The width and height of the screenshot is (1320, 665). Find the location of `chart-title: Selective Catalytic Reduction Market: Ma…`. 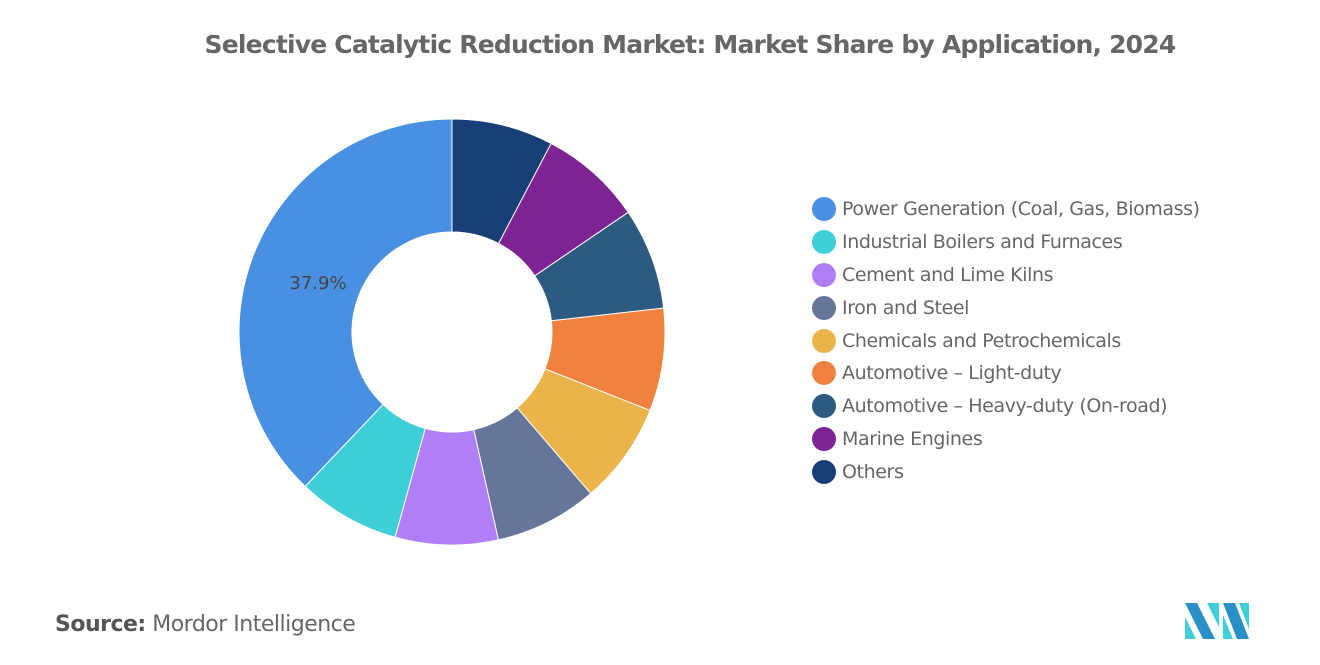

chart-title: Selective Catalytic Reduction Market: Ma… is located at coordinates (690, 44).